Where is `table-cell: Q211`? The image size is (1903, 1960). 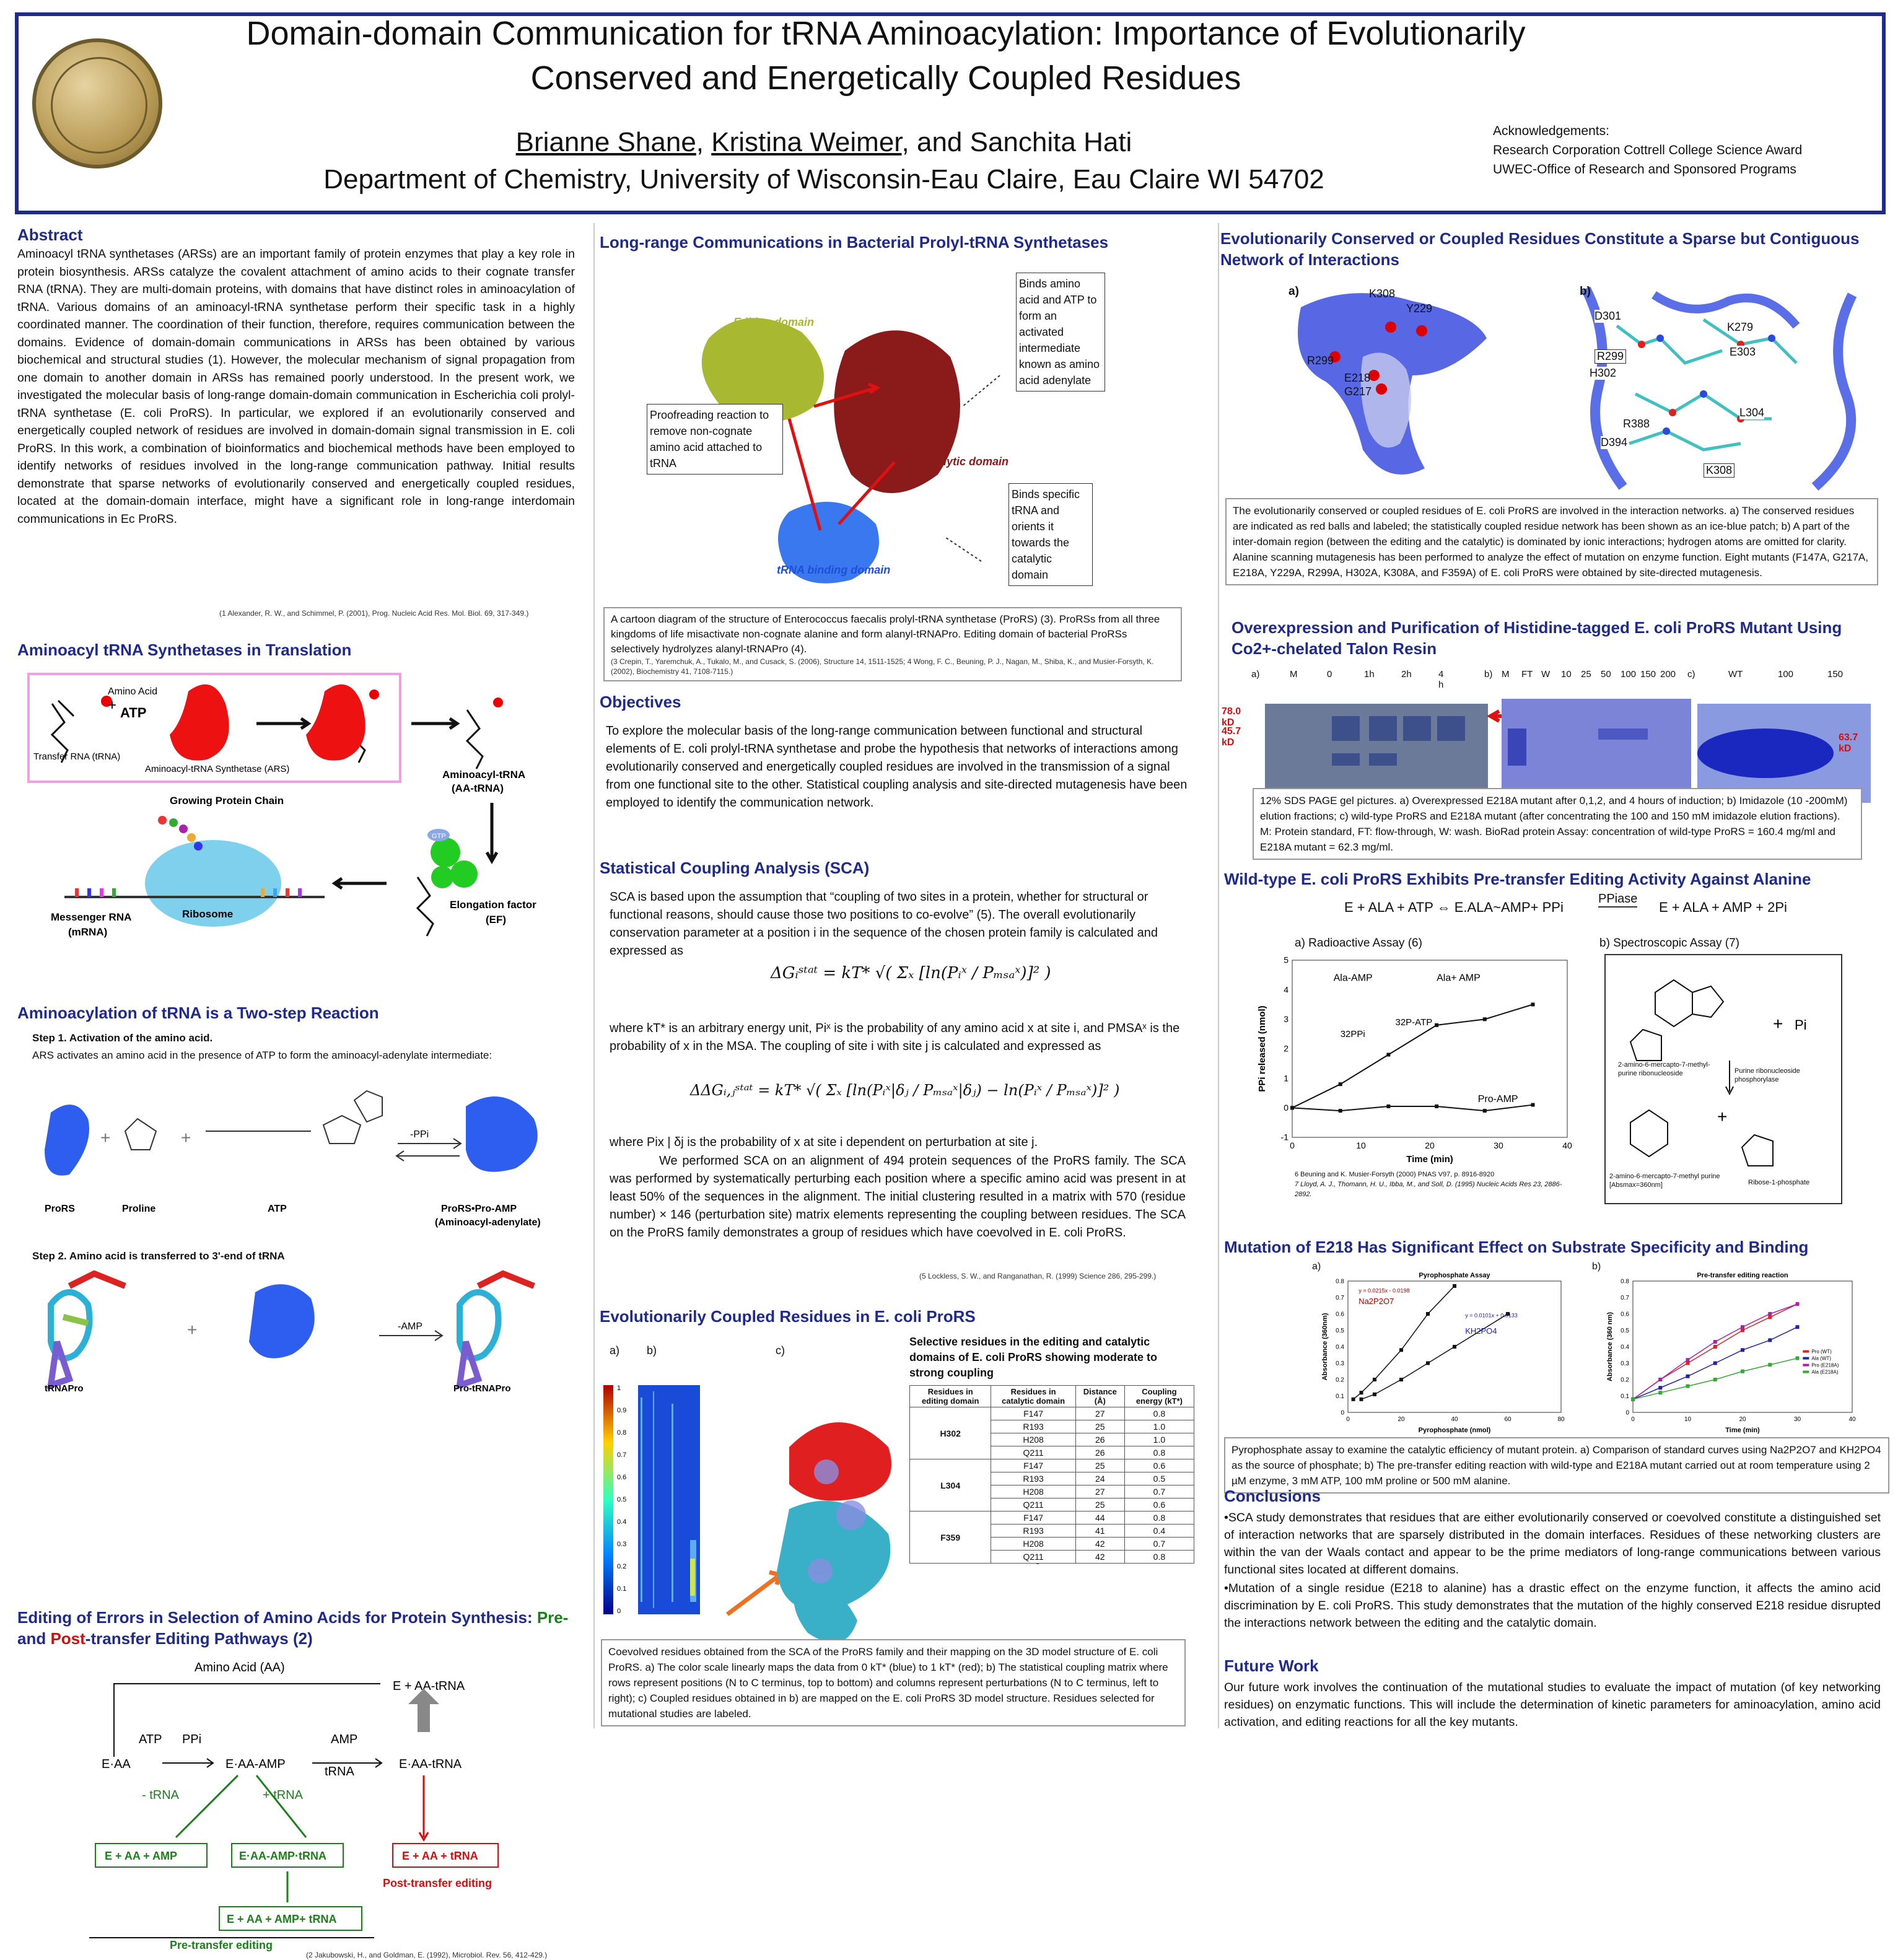
table-cell: Q211 is located at coordinates (1034, 1557).